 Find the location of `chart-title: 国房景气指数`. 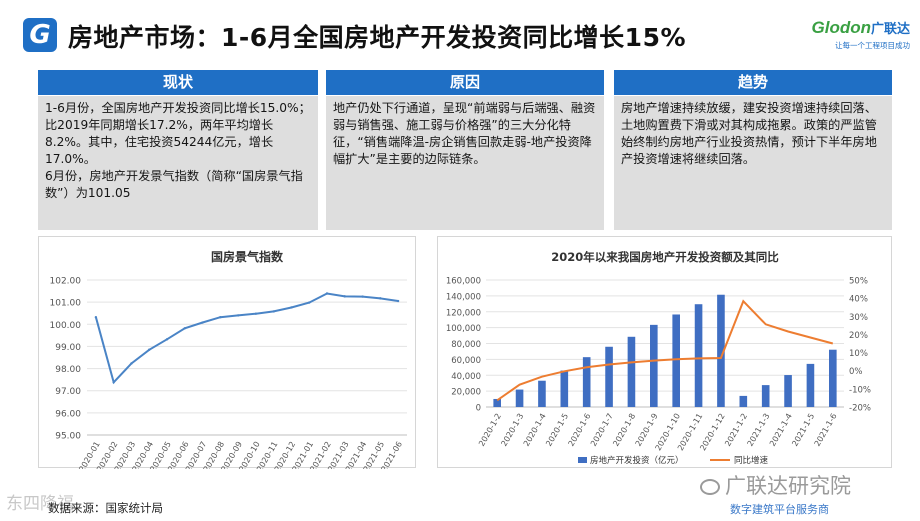

chart-title: 国房景气指数 is located at coordinates (247, 256).